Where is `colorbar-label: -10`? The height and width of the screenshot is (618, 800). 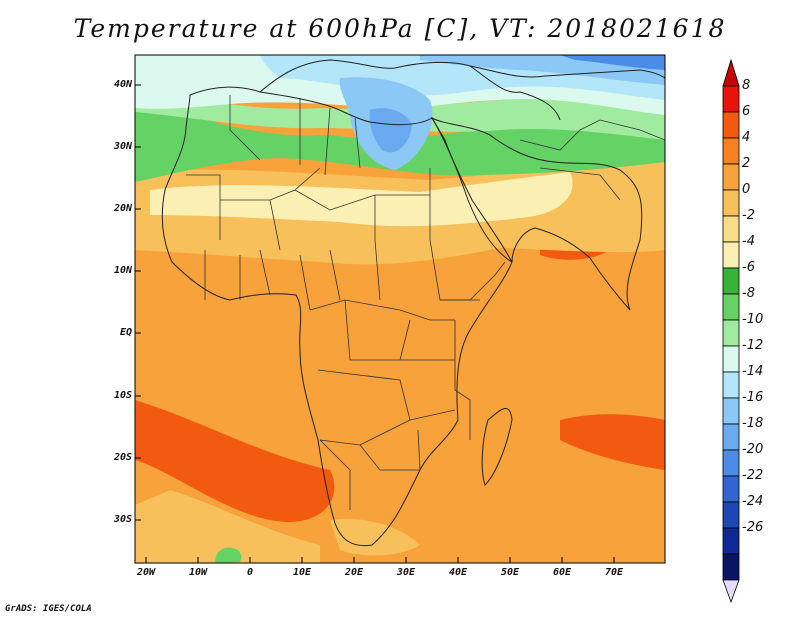
colorbar-label: -10 is located at coordinates (753, 319).